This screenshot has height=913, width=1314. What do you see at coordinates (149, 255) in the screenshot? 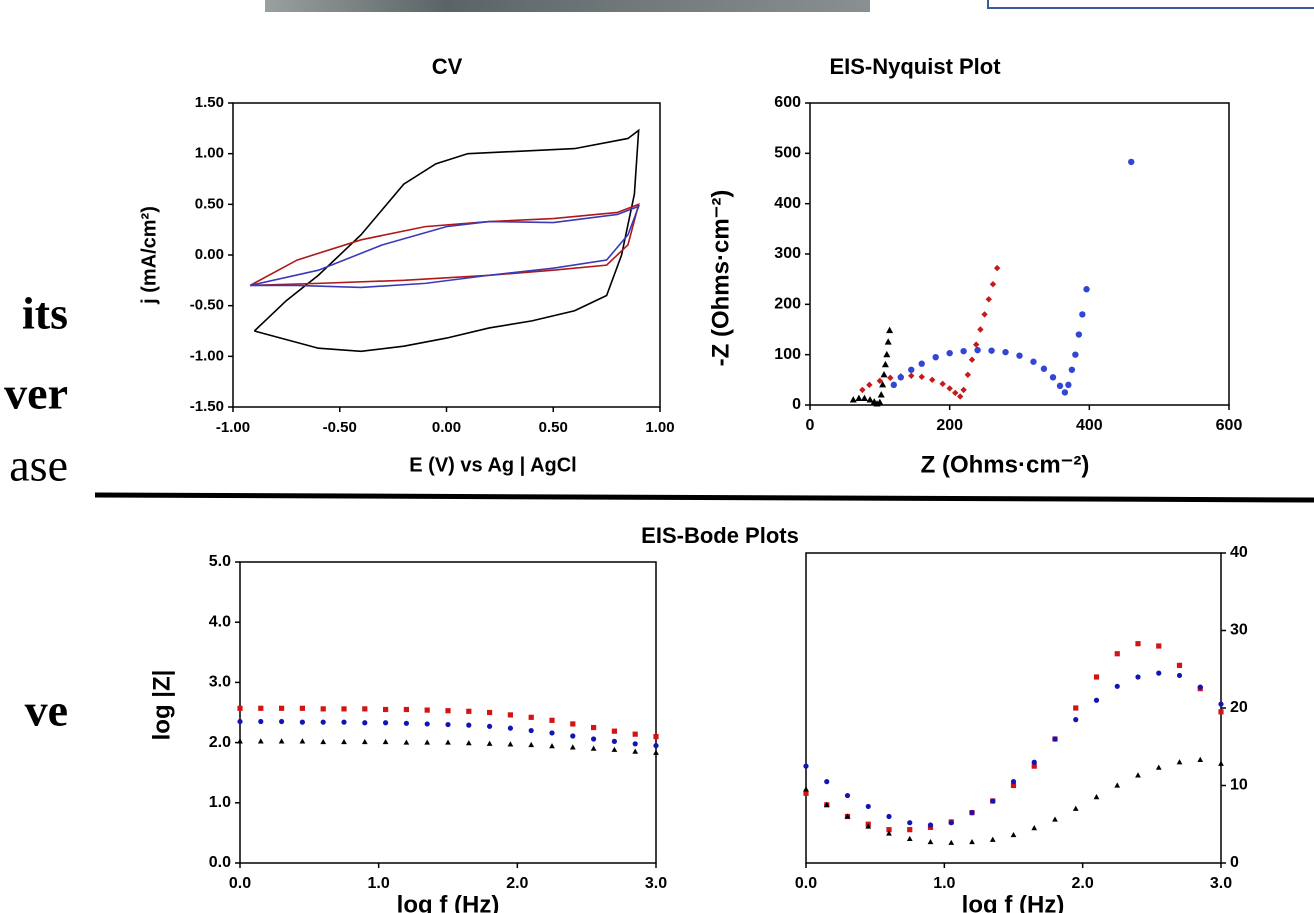
I see `y-axis-label: j (mA/cm²)` at bounding box center [149, 255].